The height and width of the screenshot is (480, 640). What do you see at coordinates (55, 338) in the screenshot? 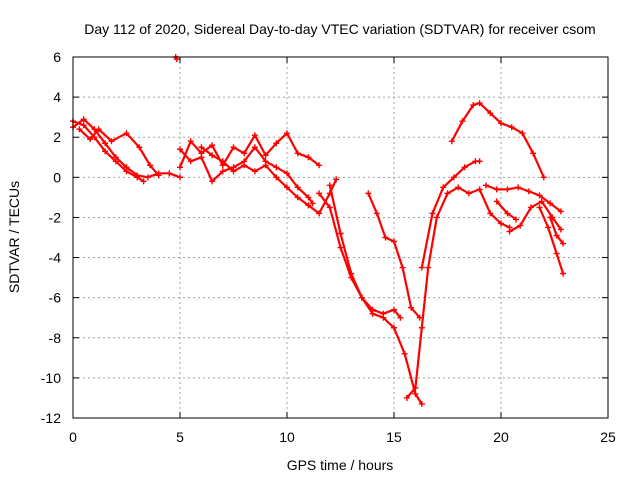
I see `y-tick-label: -8` at bounding box center [55, 338].